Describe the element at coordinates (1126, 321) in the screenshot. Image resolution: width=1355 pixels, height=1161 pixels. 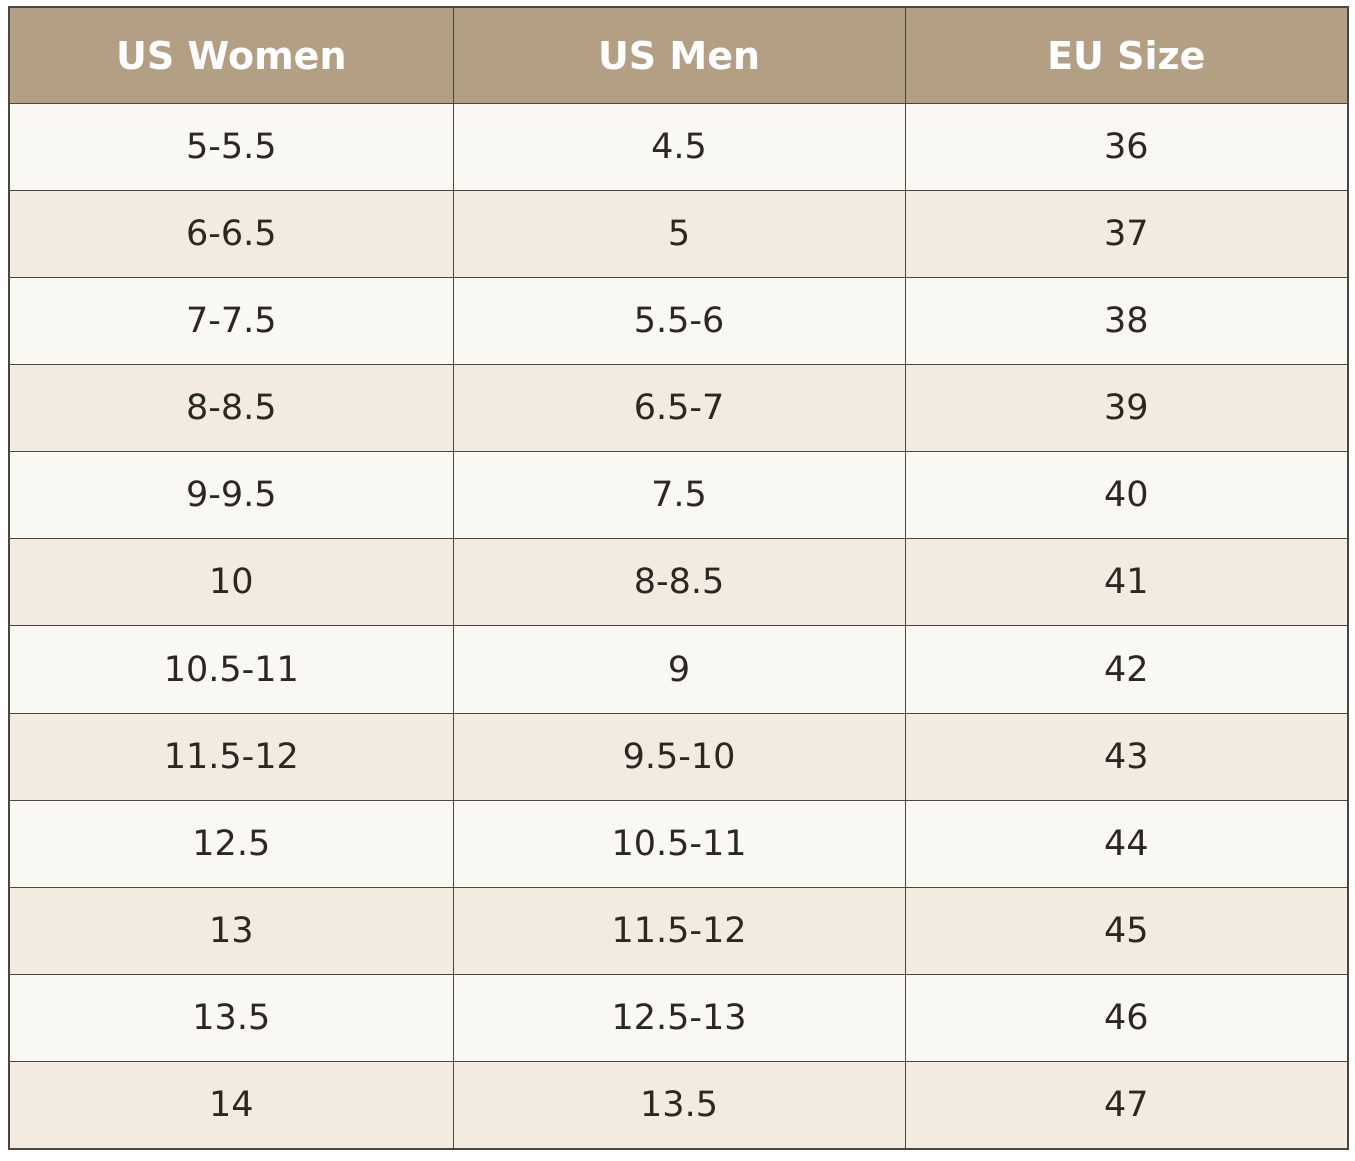
I see `table-cell: 38` at that location.